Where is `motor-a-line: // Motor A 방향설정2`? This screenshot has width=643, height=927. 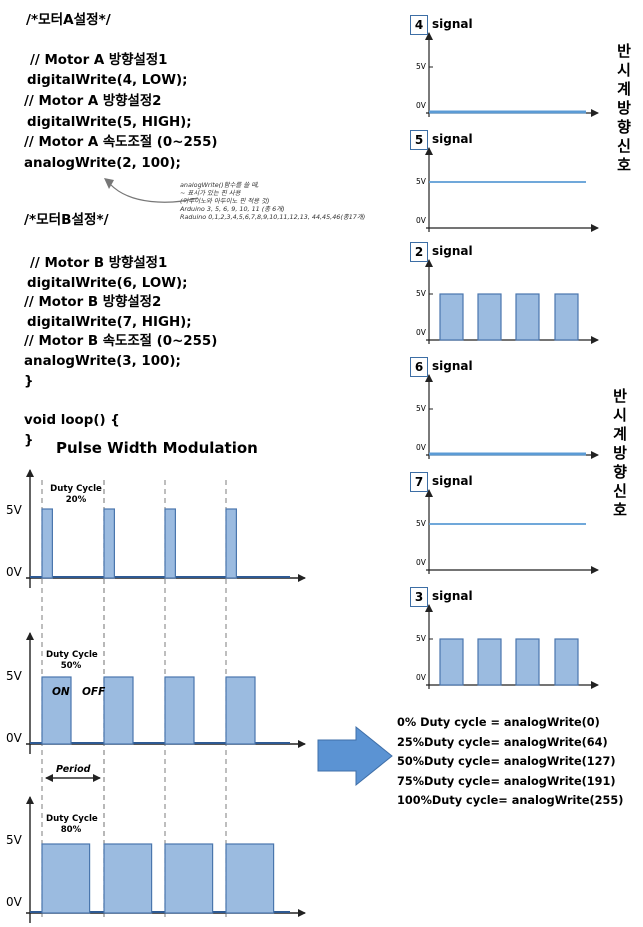 motor-a-line: // Motor A 방향설정2 is located at coordinates (93, 101).